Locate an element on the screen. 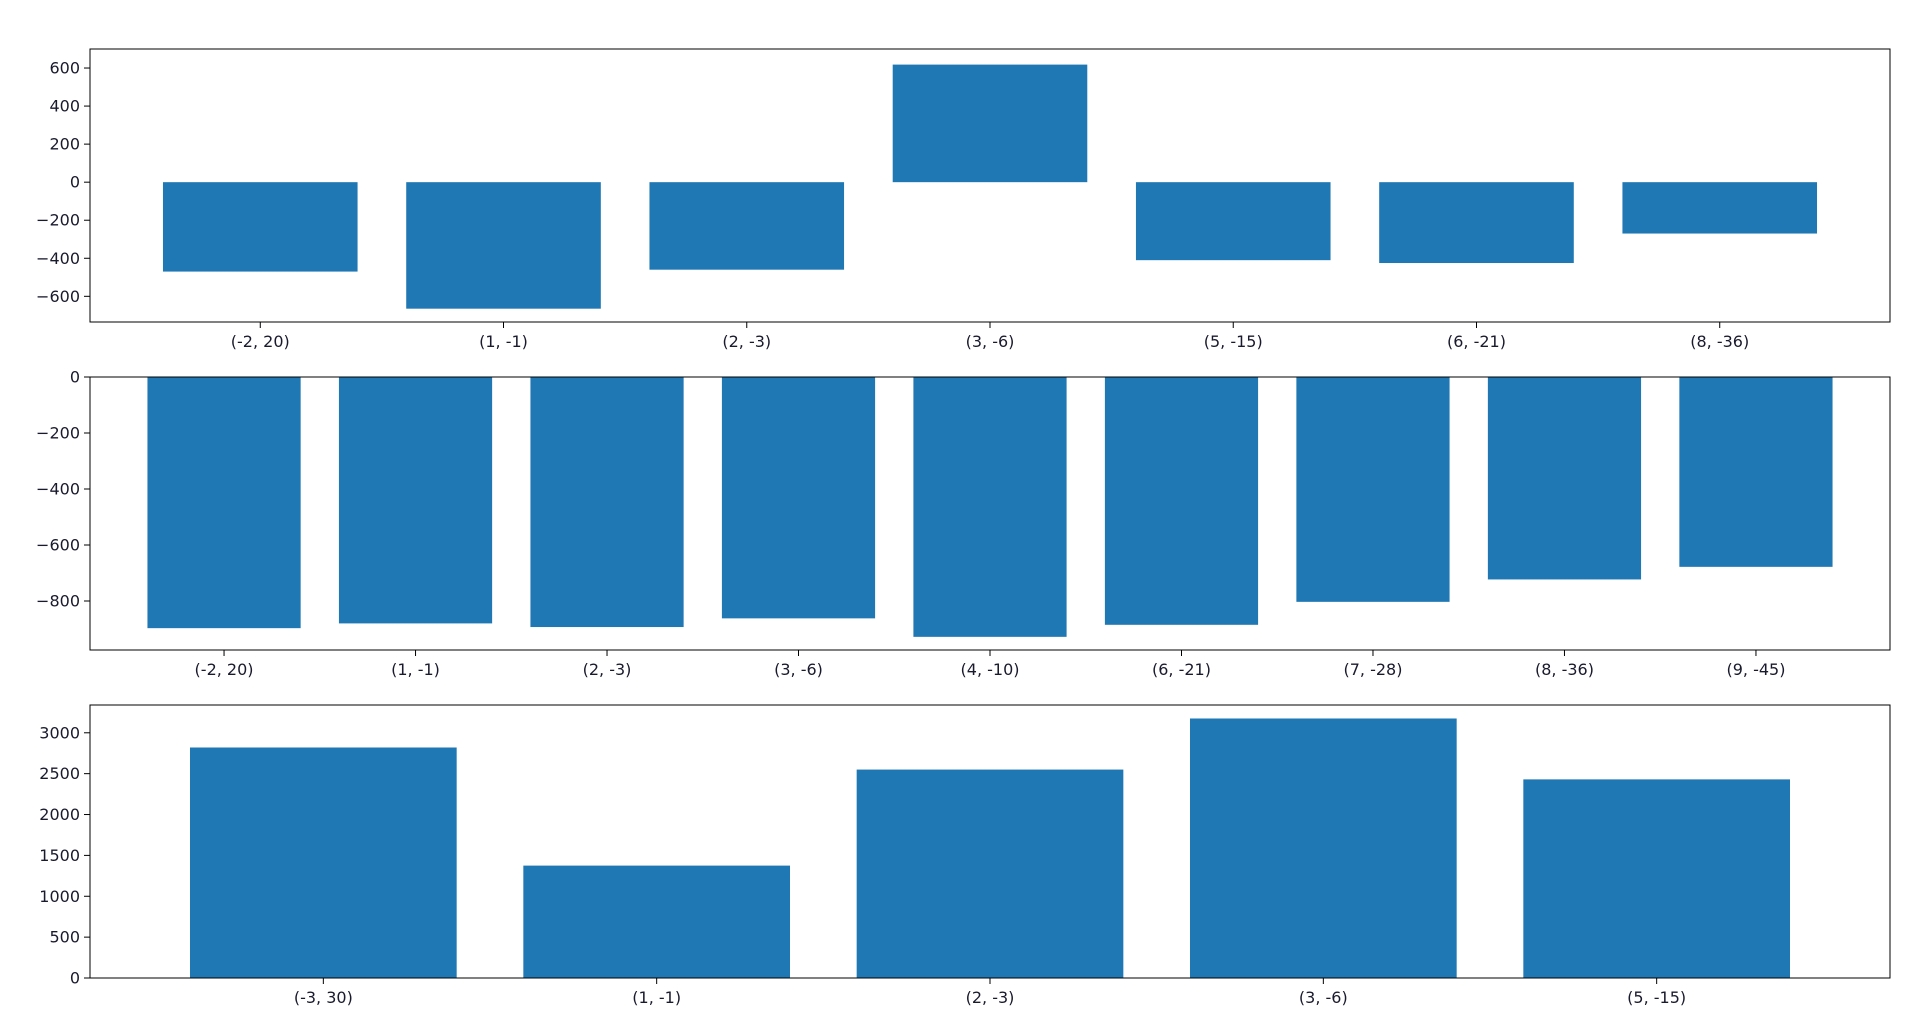 This screenshot has height=1027, width=1920. ytick-label-1-2: −400 is located at coordinates (58, 489).